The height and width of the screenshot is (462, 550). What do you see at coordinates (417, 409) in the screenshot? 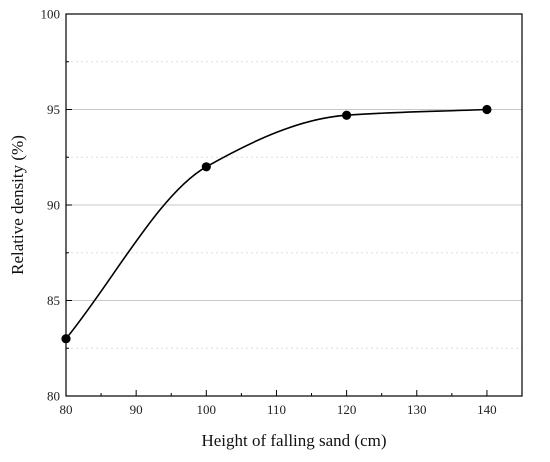
I see `x-tick-label: 130` at bounding box center [417, 409].